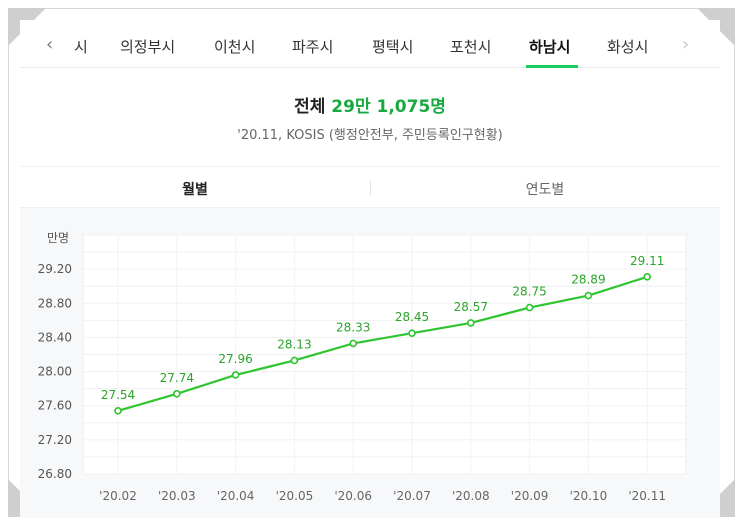  What do you see at coordinates (647, 496) in the screenshot?
I see `x-tick-label: '20.11` at bounding box center [647, 496].